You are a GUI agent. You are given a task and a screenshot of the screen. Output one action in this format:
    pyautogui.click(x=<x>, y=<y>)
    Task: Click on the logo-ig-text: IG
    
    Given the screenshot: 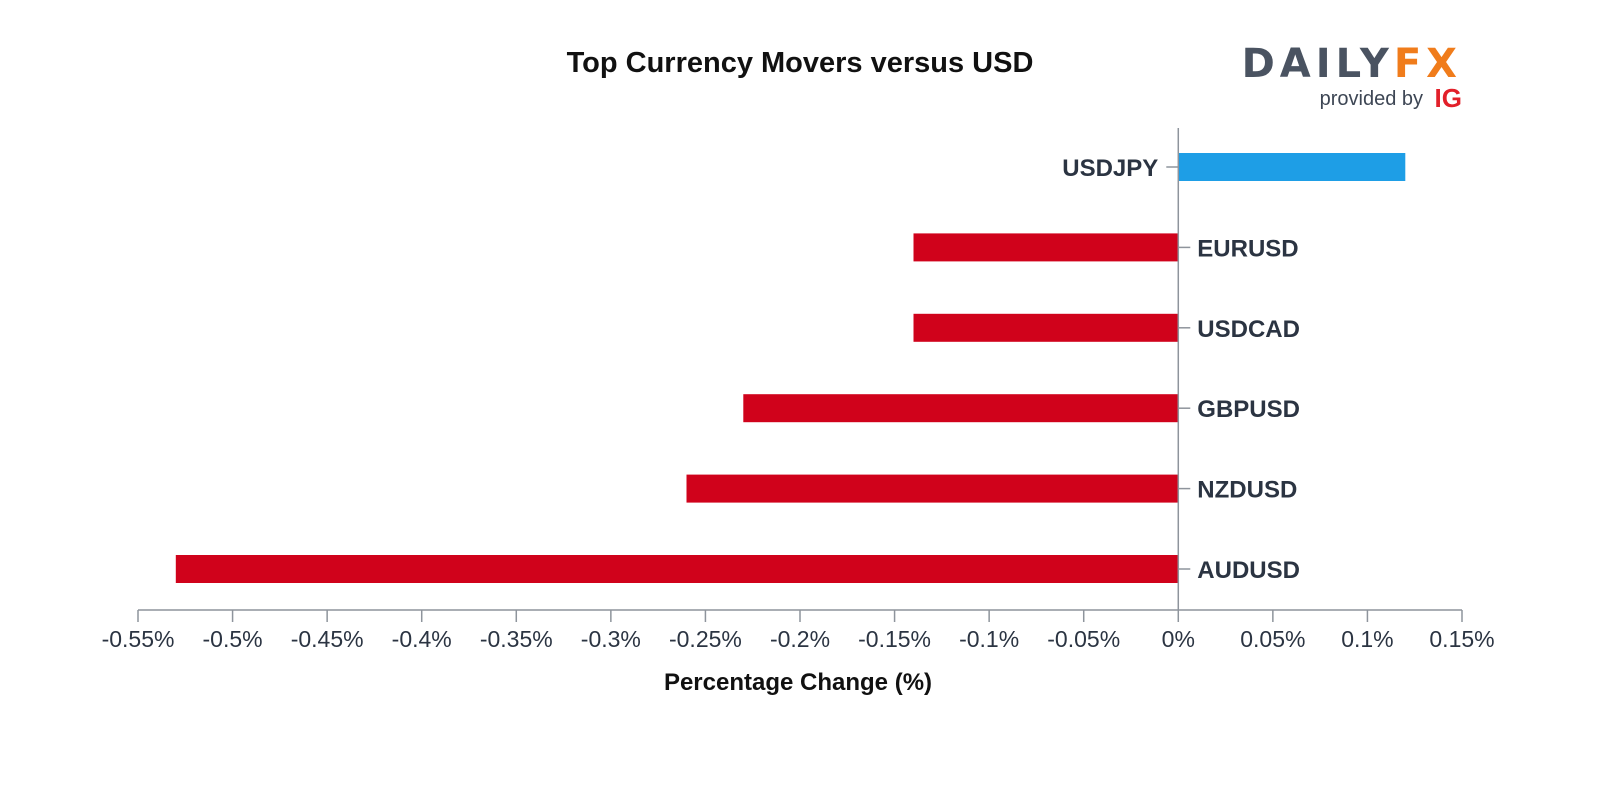 What is the action you would take?
    pyautogui.click(x=1448, y=98)
    